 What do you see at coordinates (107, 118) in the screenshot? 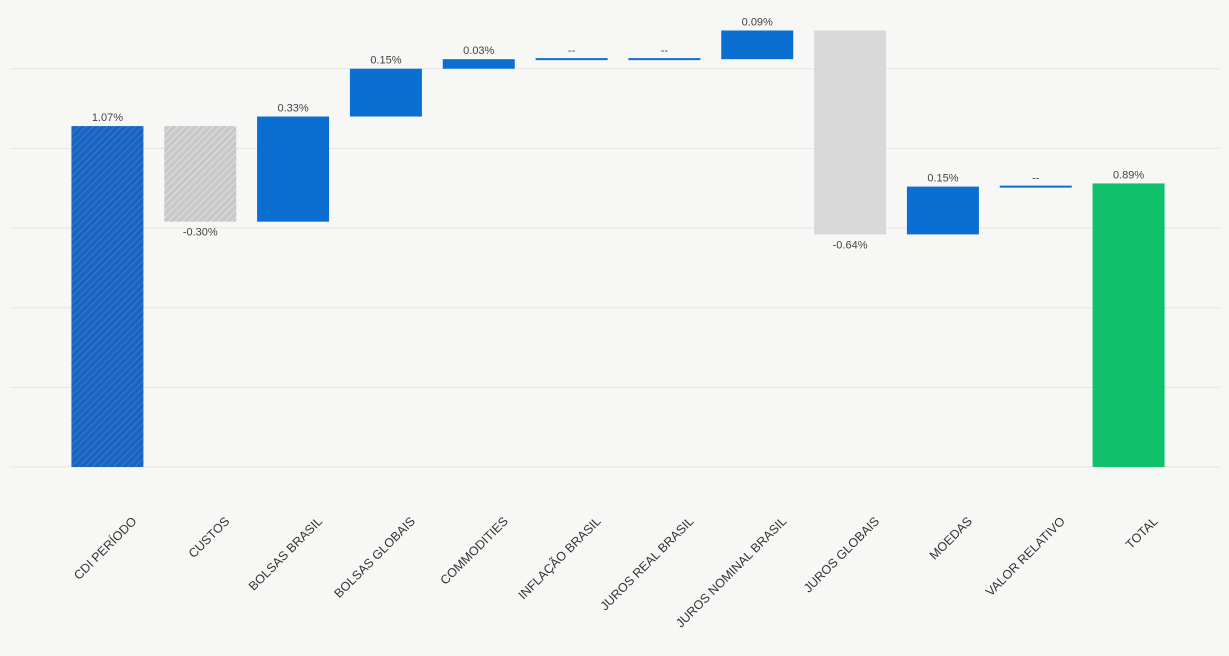
I see `value-label: 1.07%` at bounding box center [107, 118].